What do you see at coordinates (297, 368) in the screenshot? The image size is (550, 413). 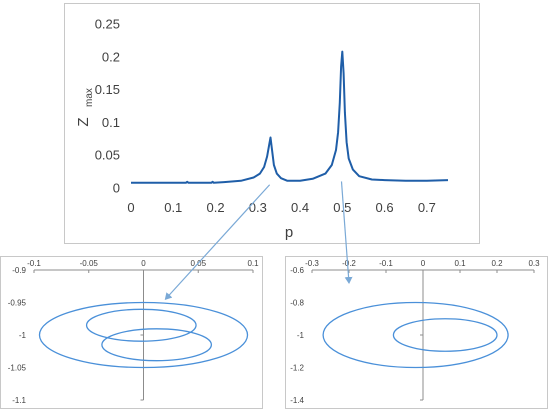 I see `right-inset-y-tick-label: -1.2` at bounding box center [297, 368].